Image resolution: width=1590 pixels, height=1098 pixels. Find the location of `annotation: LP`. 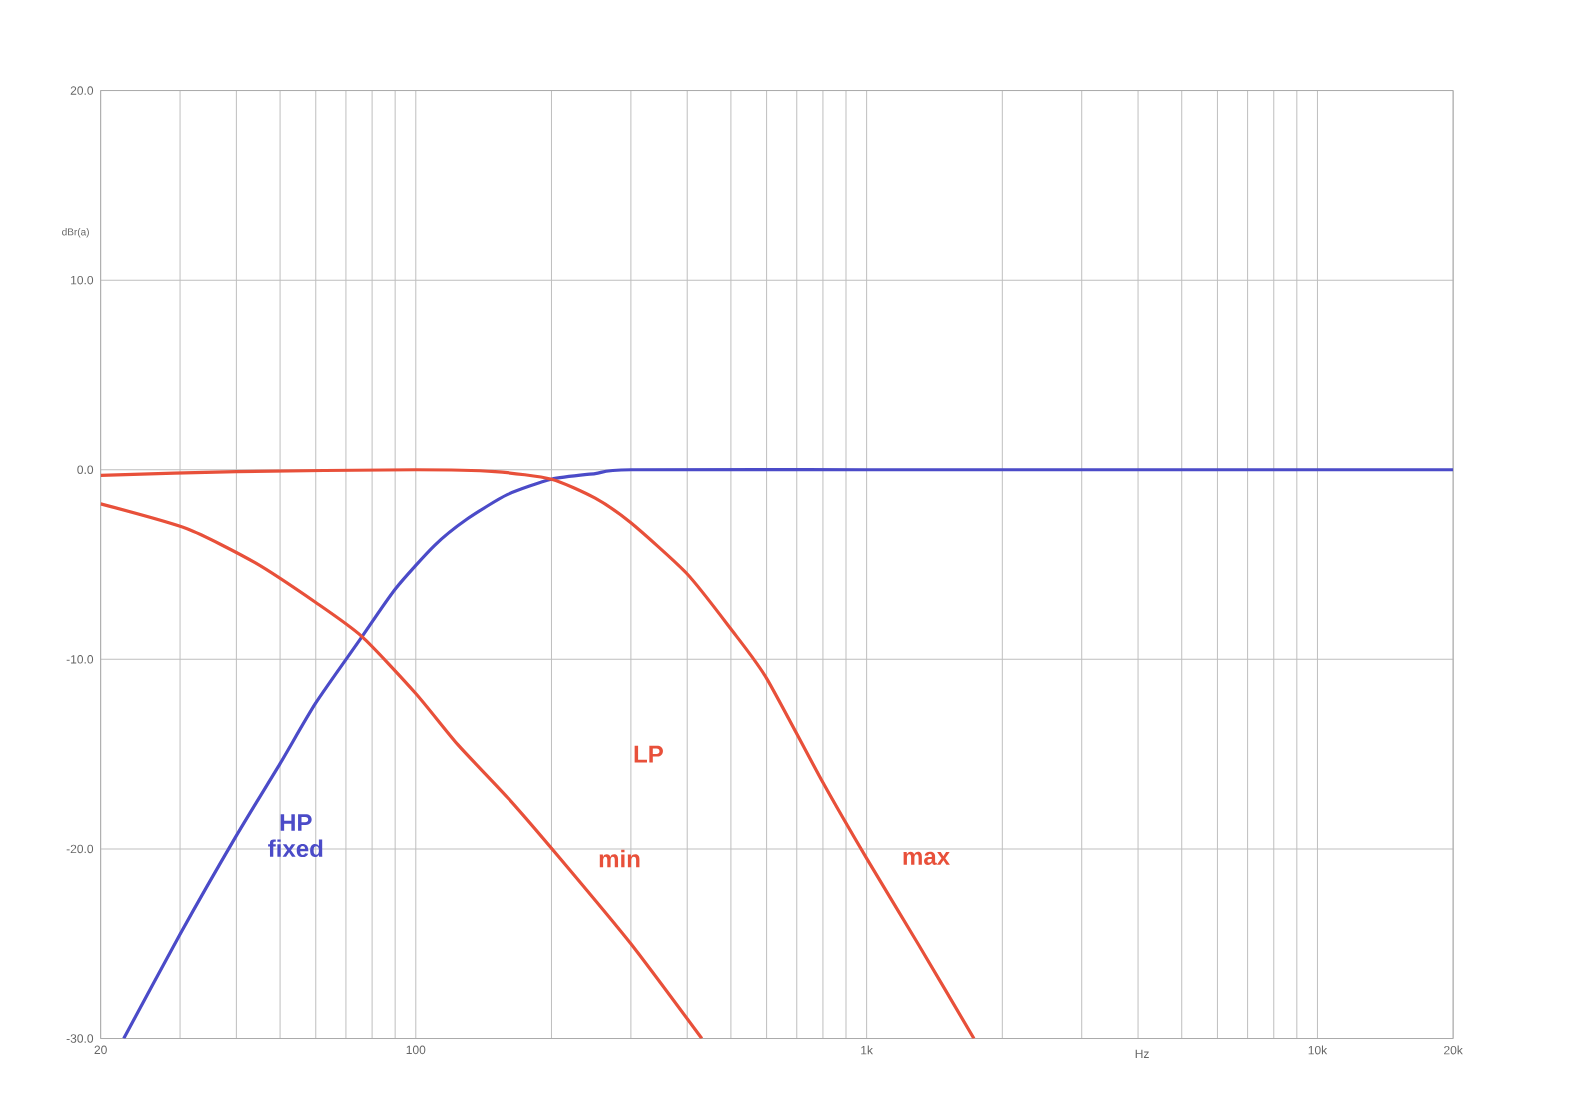

annotation: LP is located at coordinates (648, 753).